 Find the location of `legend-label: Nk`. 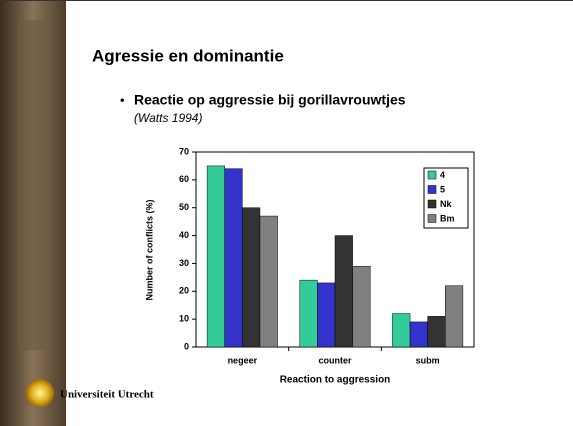

legend-label: Nk is located at coordinates (446, 204).